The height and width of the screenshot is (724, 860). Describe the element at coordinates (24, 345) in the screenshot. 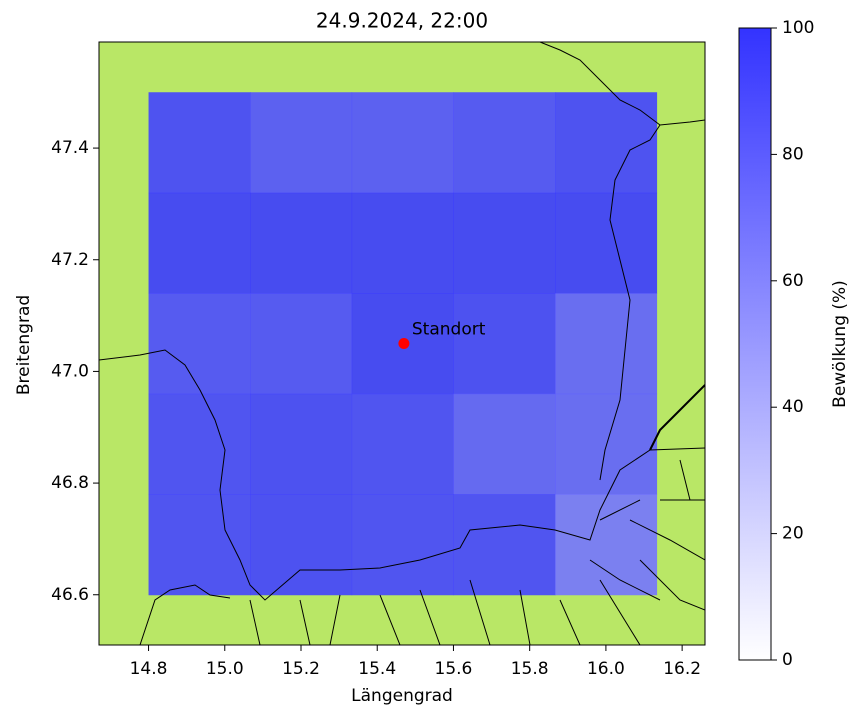

I see `y-axis-label: Breitengrad` at that location.